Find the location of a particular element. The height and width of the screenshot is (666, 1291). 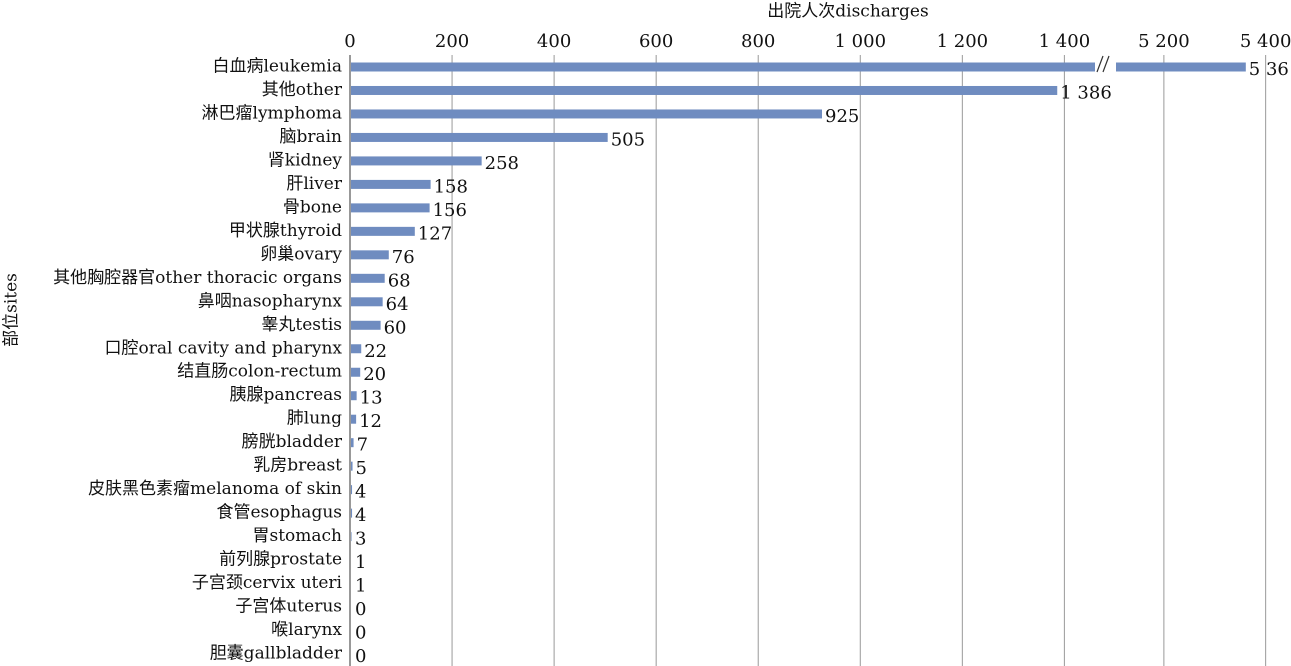

x-tick-label: 400 is located at coordinates (554, 41).